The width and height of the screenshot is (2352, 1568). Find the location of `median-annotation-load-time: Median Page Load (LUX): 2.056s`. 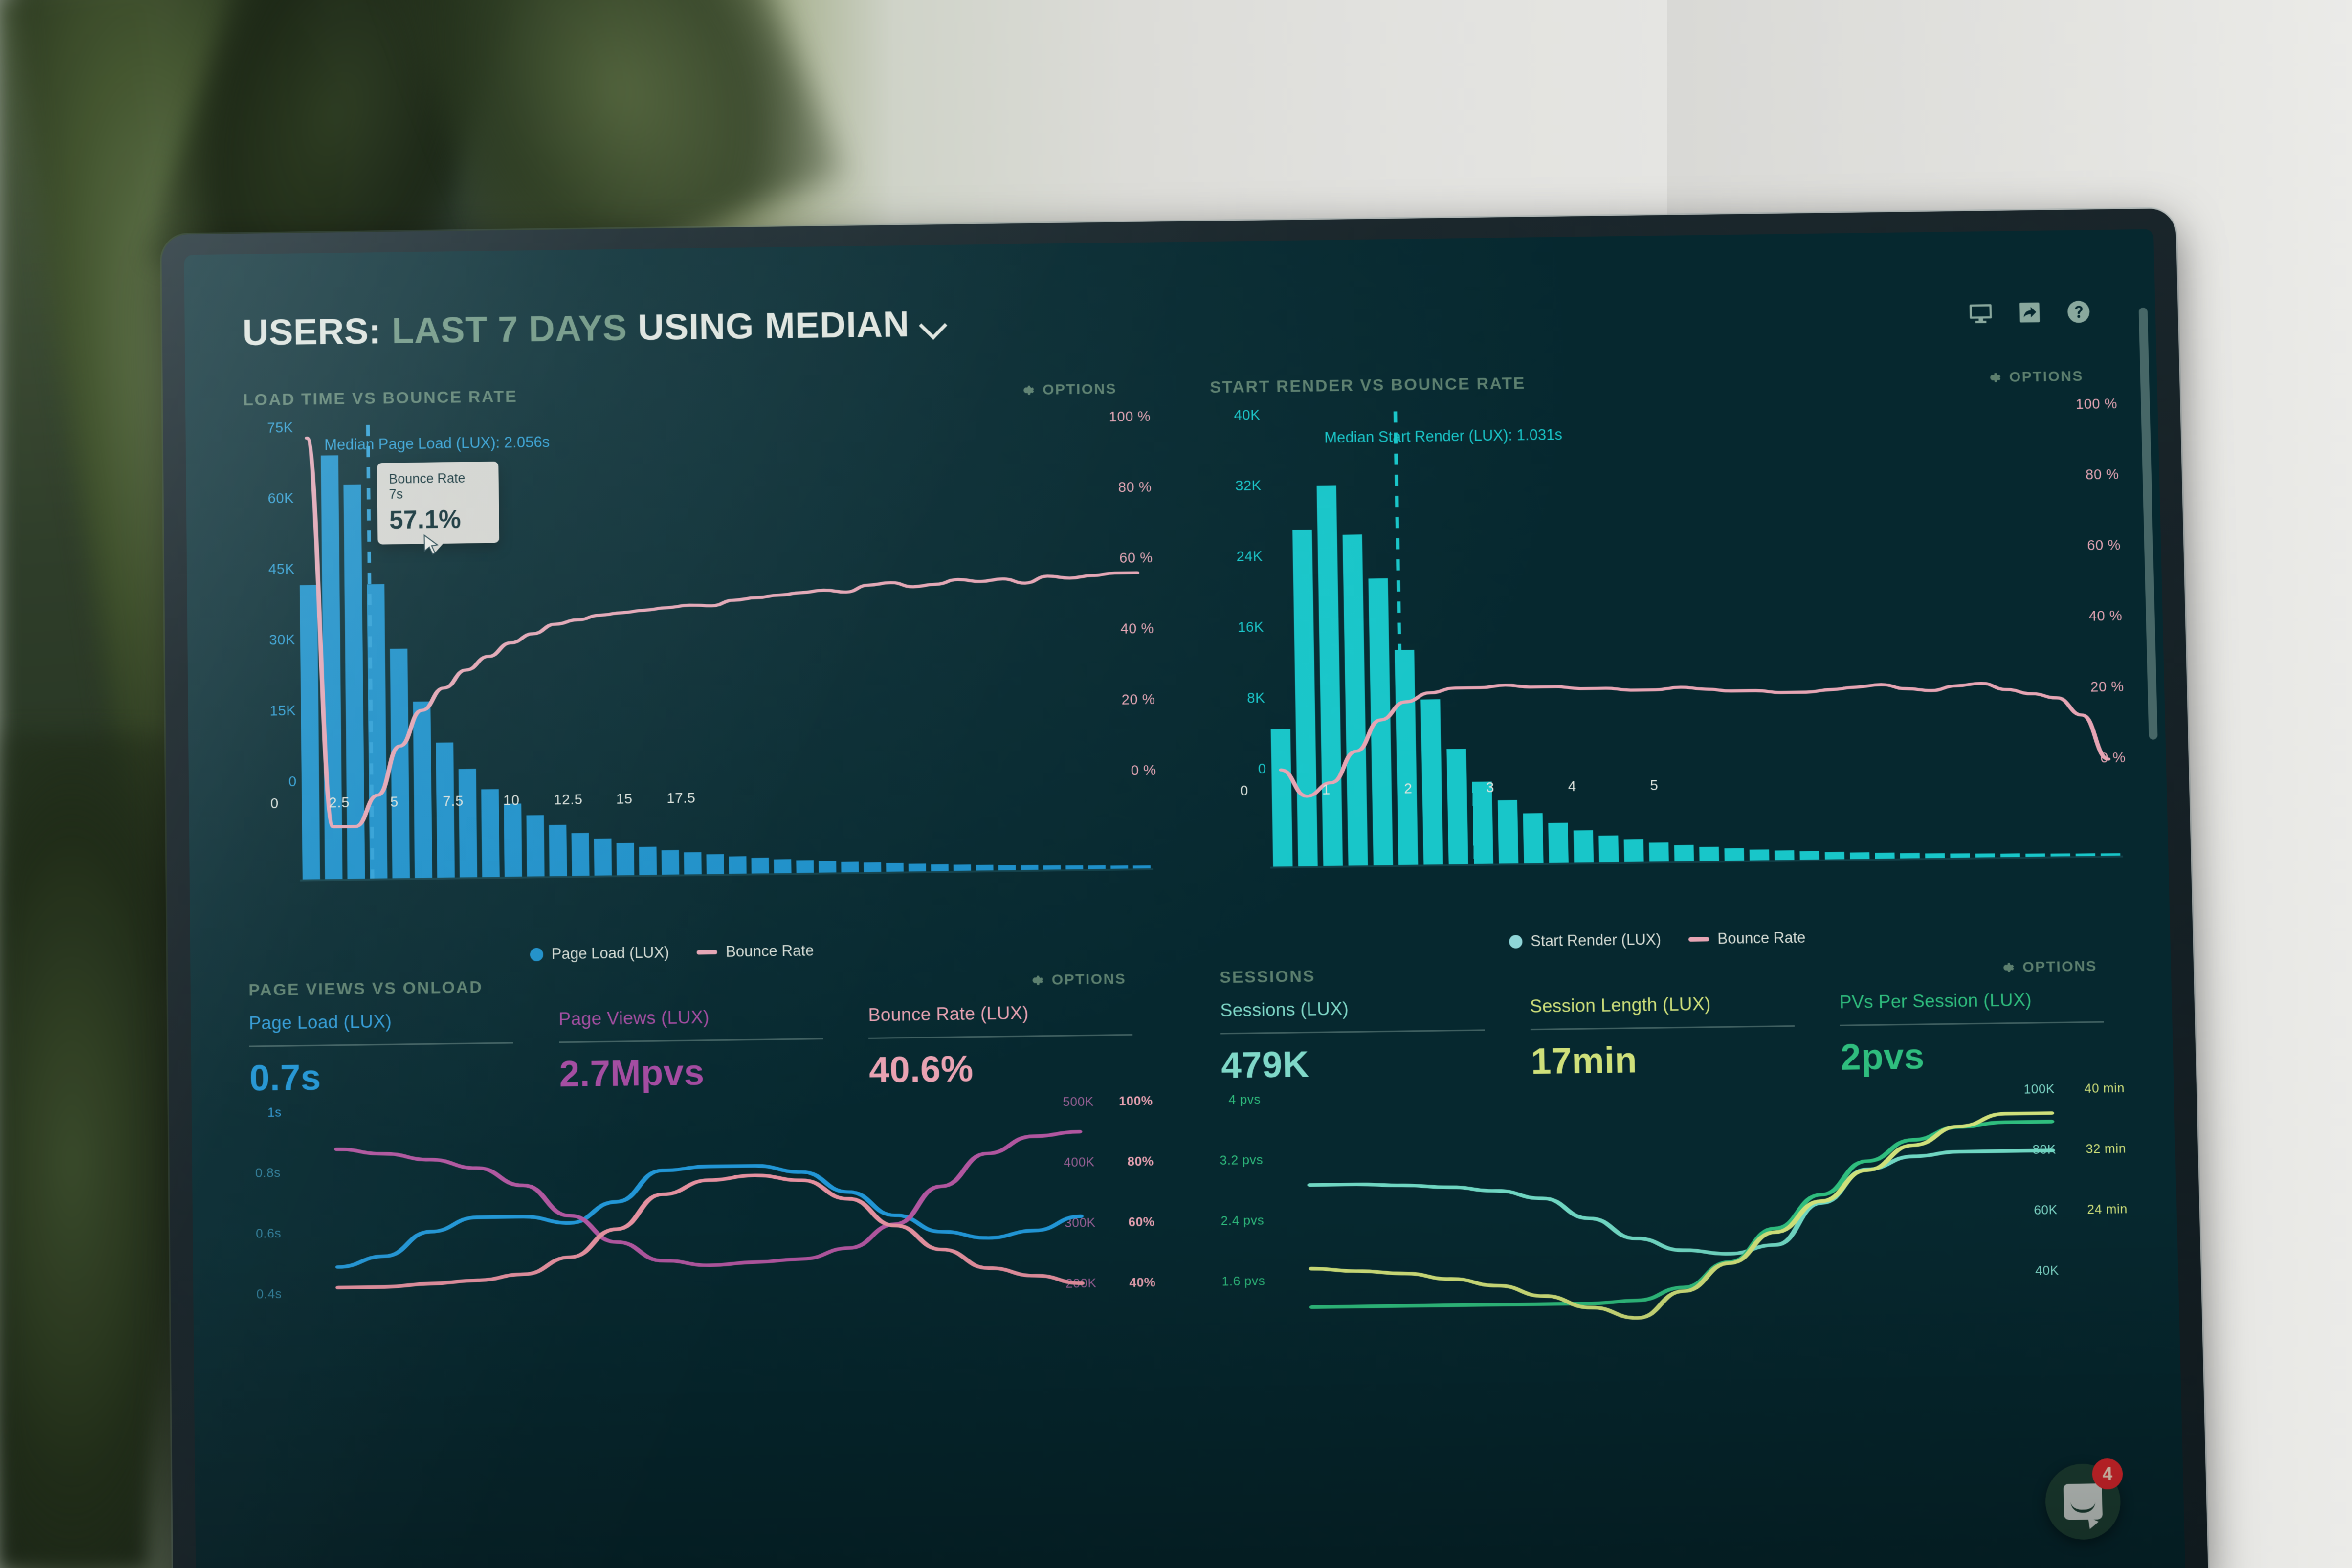

median-annotation-load-time: Median Page Load (LUX): 2.056s is located at coordinates (437, 443).